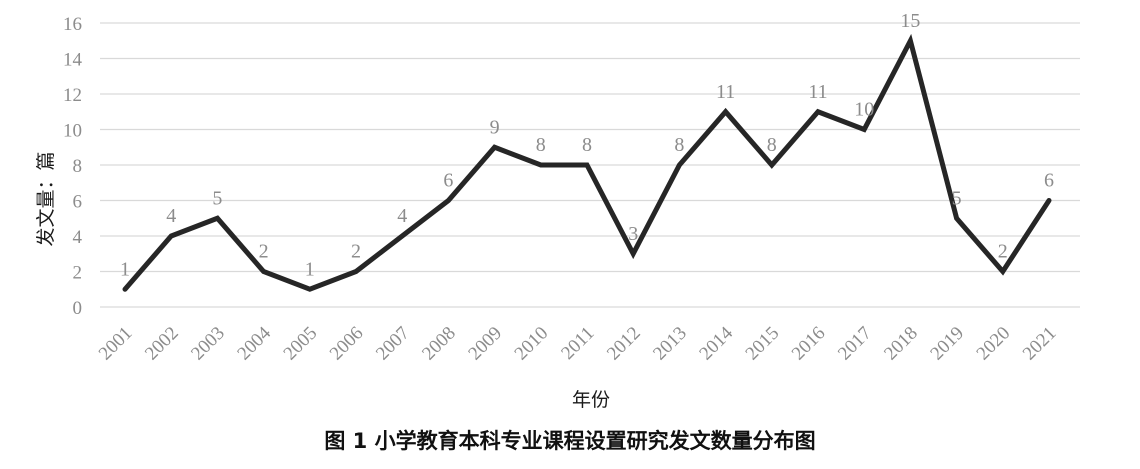 The width and height of the screenshot is (1140, 469). I want to click on x-tick-label: 2010, so click(532, 344).